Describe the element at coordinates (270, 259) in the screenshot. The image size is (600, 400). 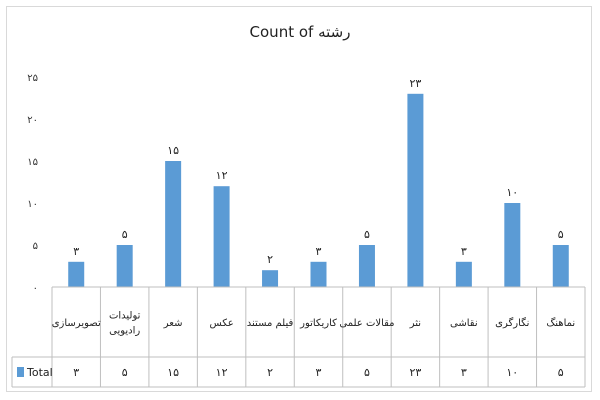
I see `data-label: ۲` at that location.